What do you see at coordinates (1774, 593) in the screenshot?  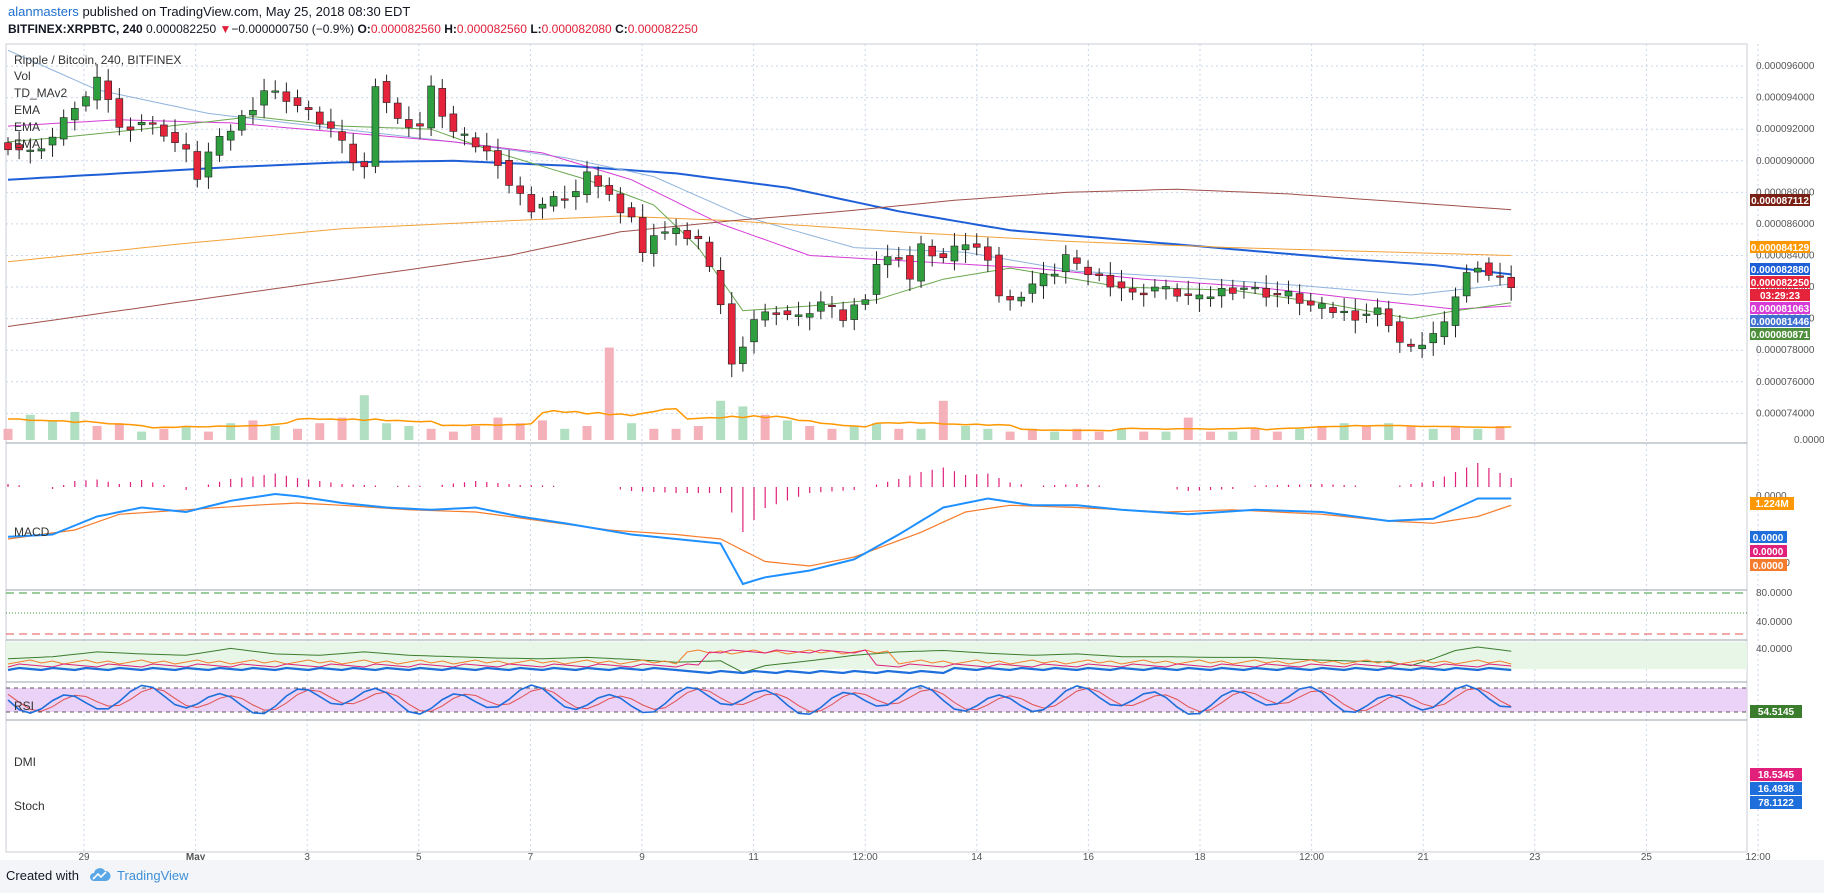 I see `rsi-tick-label: 80.0000` at bounding box center [1774, 593].